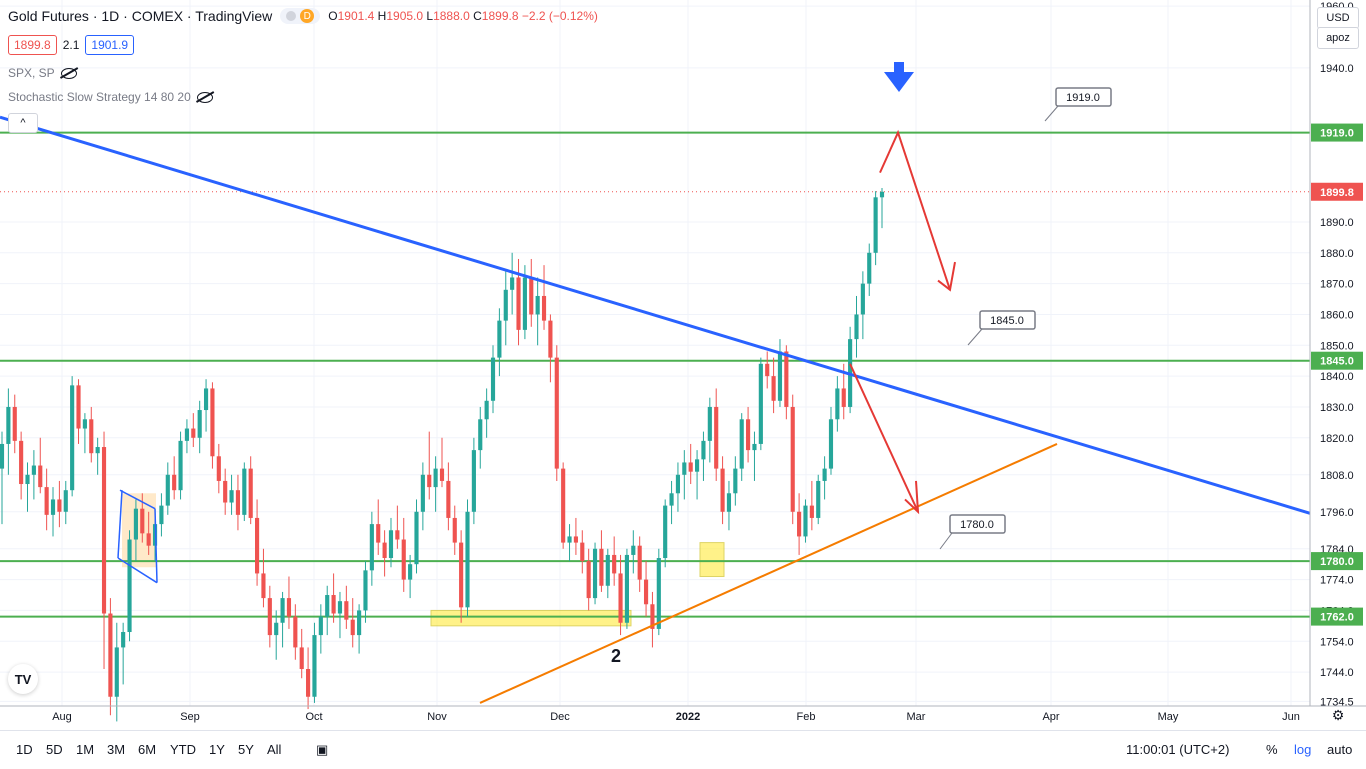 This screenshot has width=1366, height=769. I want to click on settings-gear-icon: ⚙, so click(1338, 716).